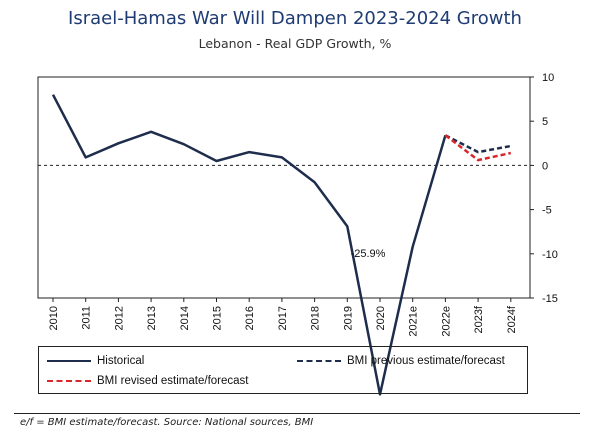 The height and width of the screenshot is (446, 590). I want to click on x-tick-label: 2016, so click(250, 318).